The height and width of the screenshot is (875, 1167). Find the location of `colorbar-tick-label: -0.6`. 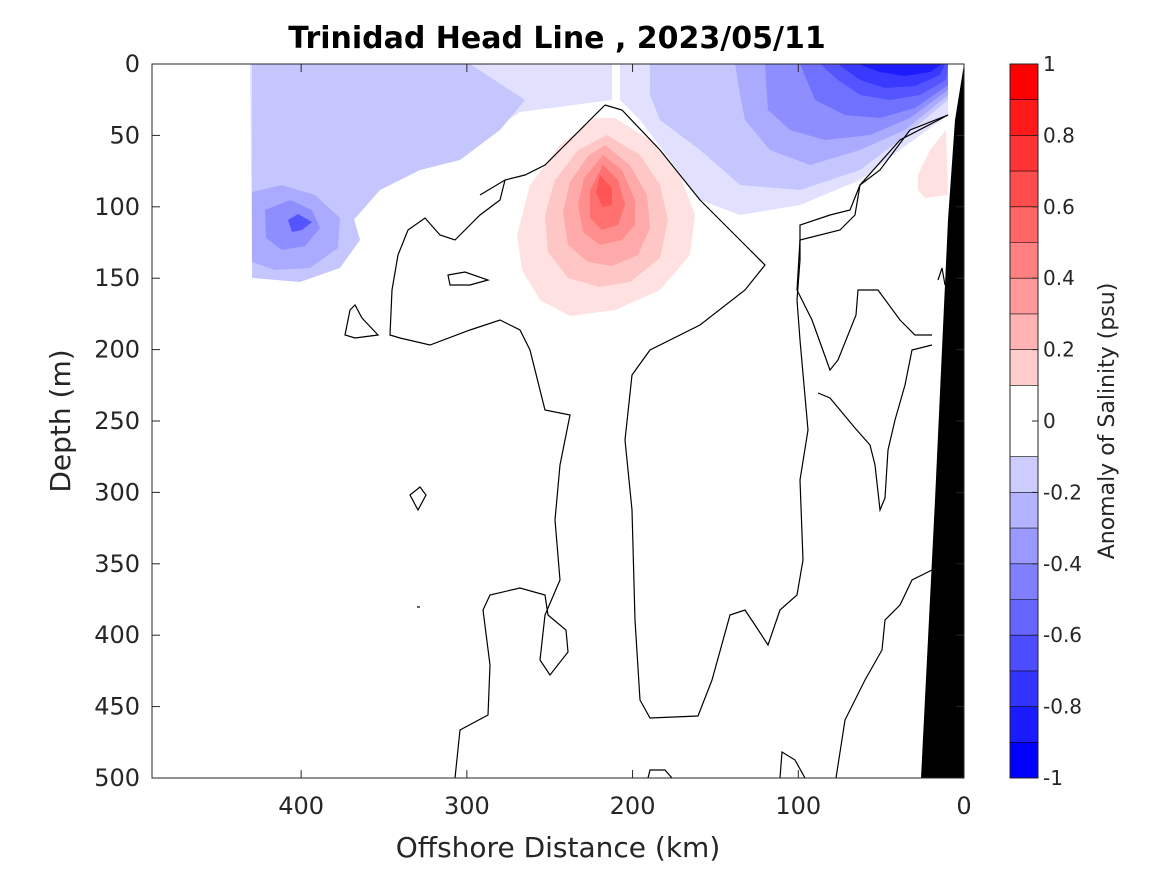

colorbar-tick-label: -0.6 is located at coordinates (1062, 635).